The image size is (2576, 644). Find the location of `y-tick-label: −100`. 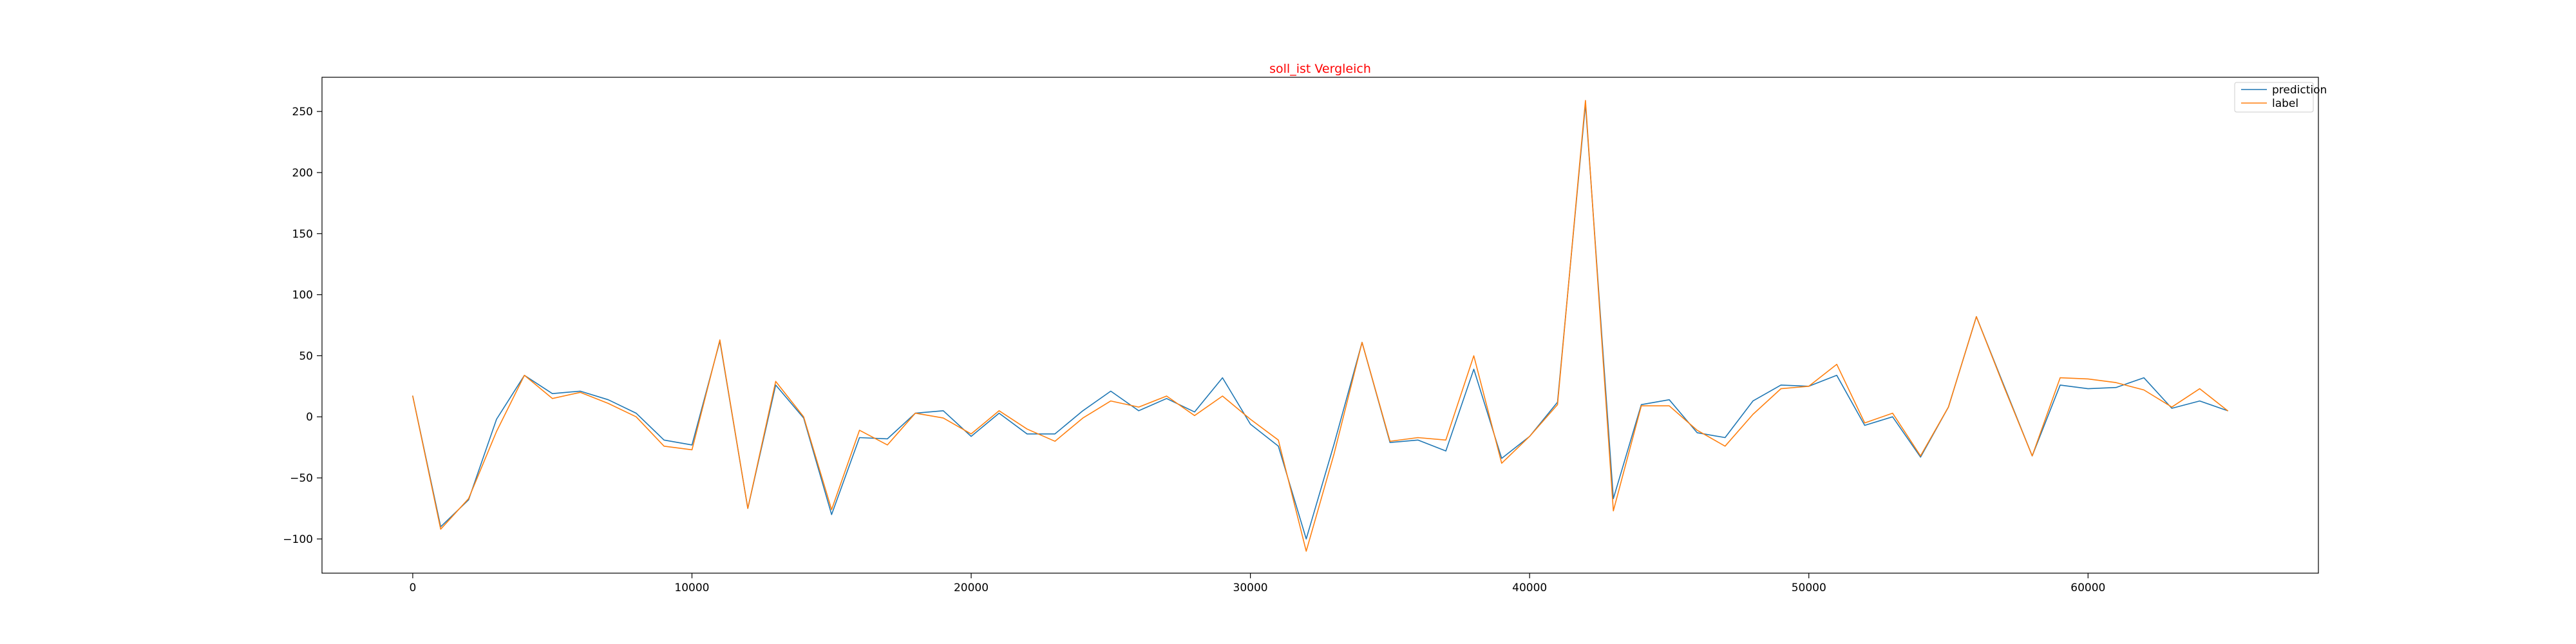

y-tick-label: −100 is located at coordinates (298, 539).